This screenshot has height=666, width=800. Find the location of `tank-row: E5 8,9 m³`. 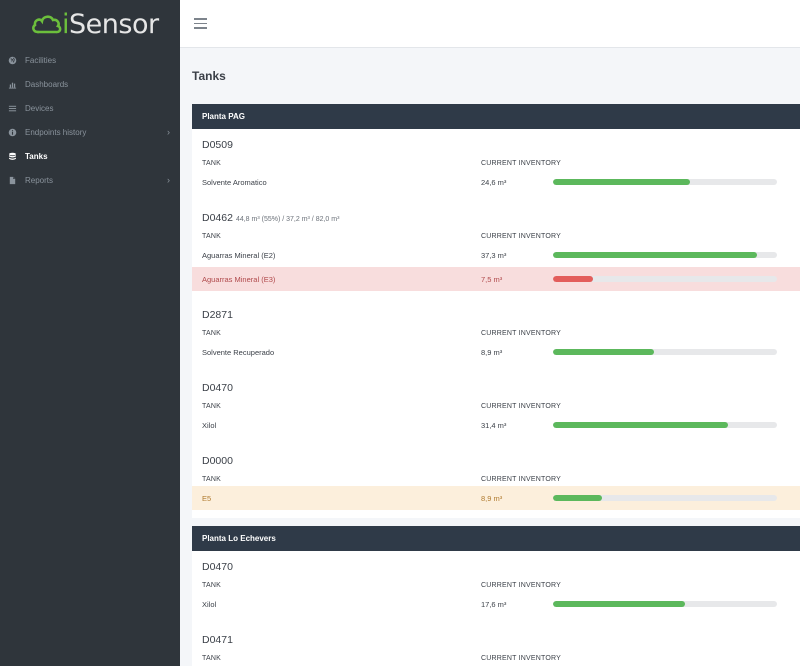

tank-row: E5 8,9 m³ is located at coordinates (496, 498).